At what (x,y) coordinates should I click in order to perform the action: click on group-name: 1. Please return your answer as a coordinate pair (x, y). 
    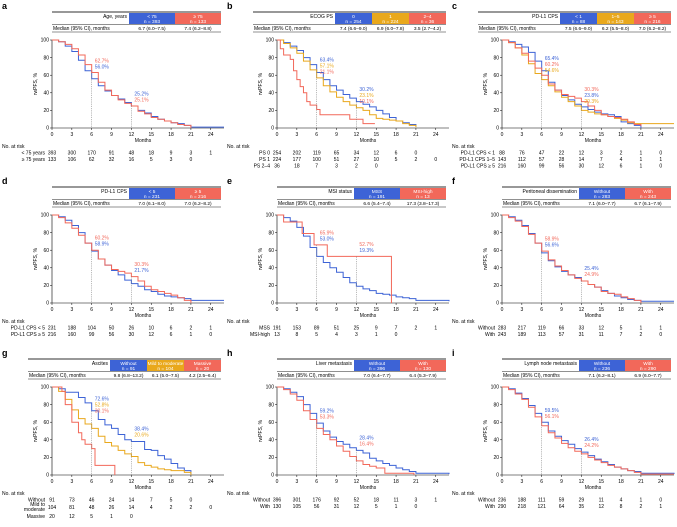
    Looking at the image, I should click on (390, 17).